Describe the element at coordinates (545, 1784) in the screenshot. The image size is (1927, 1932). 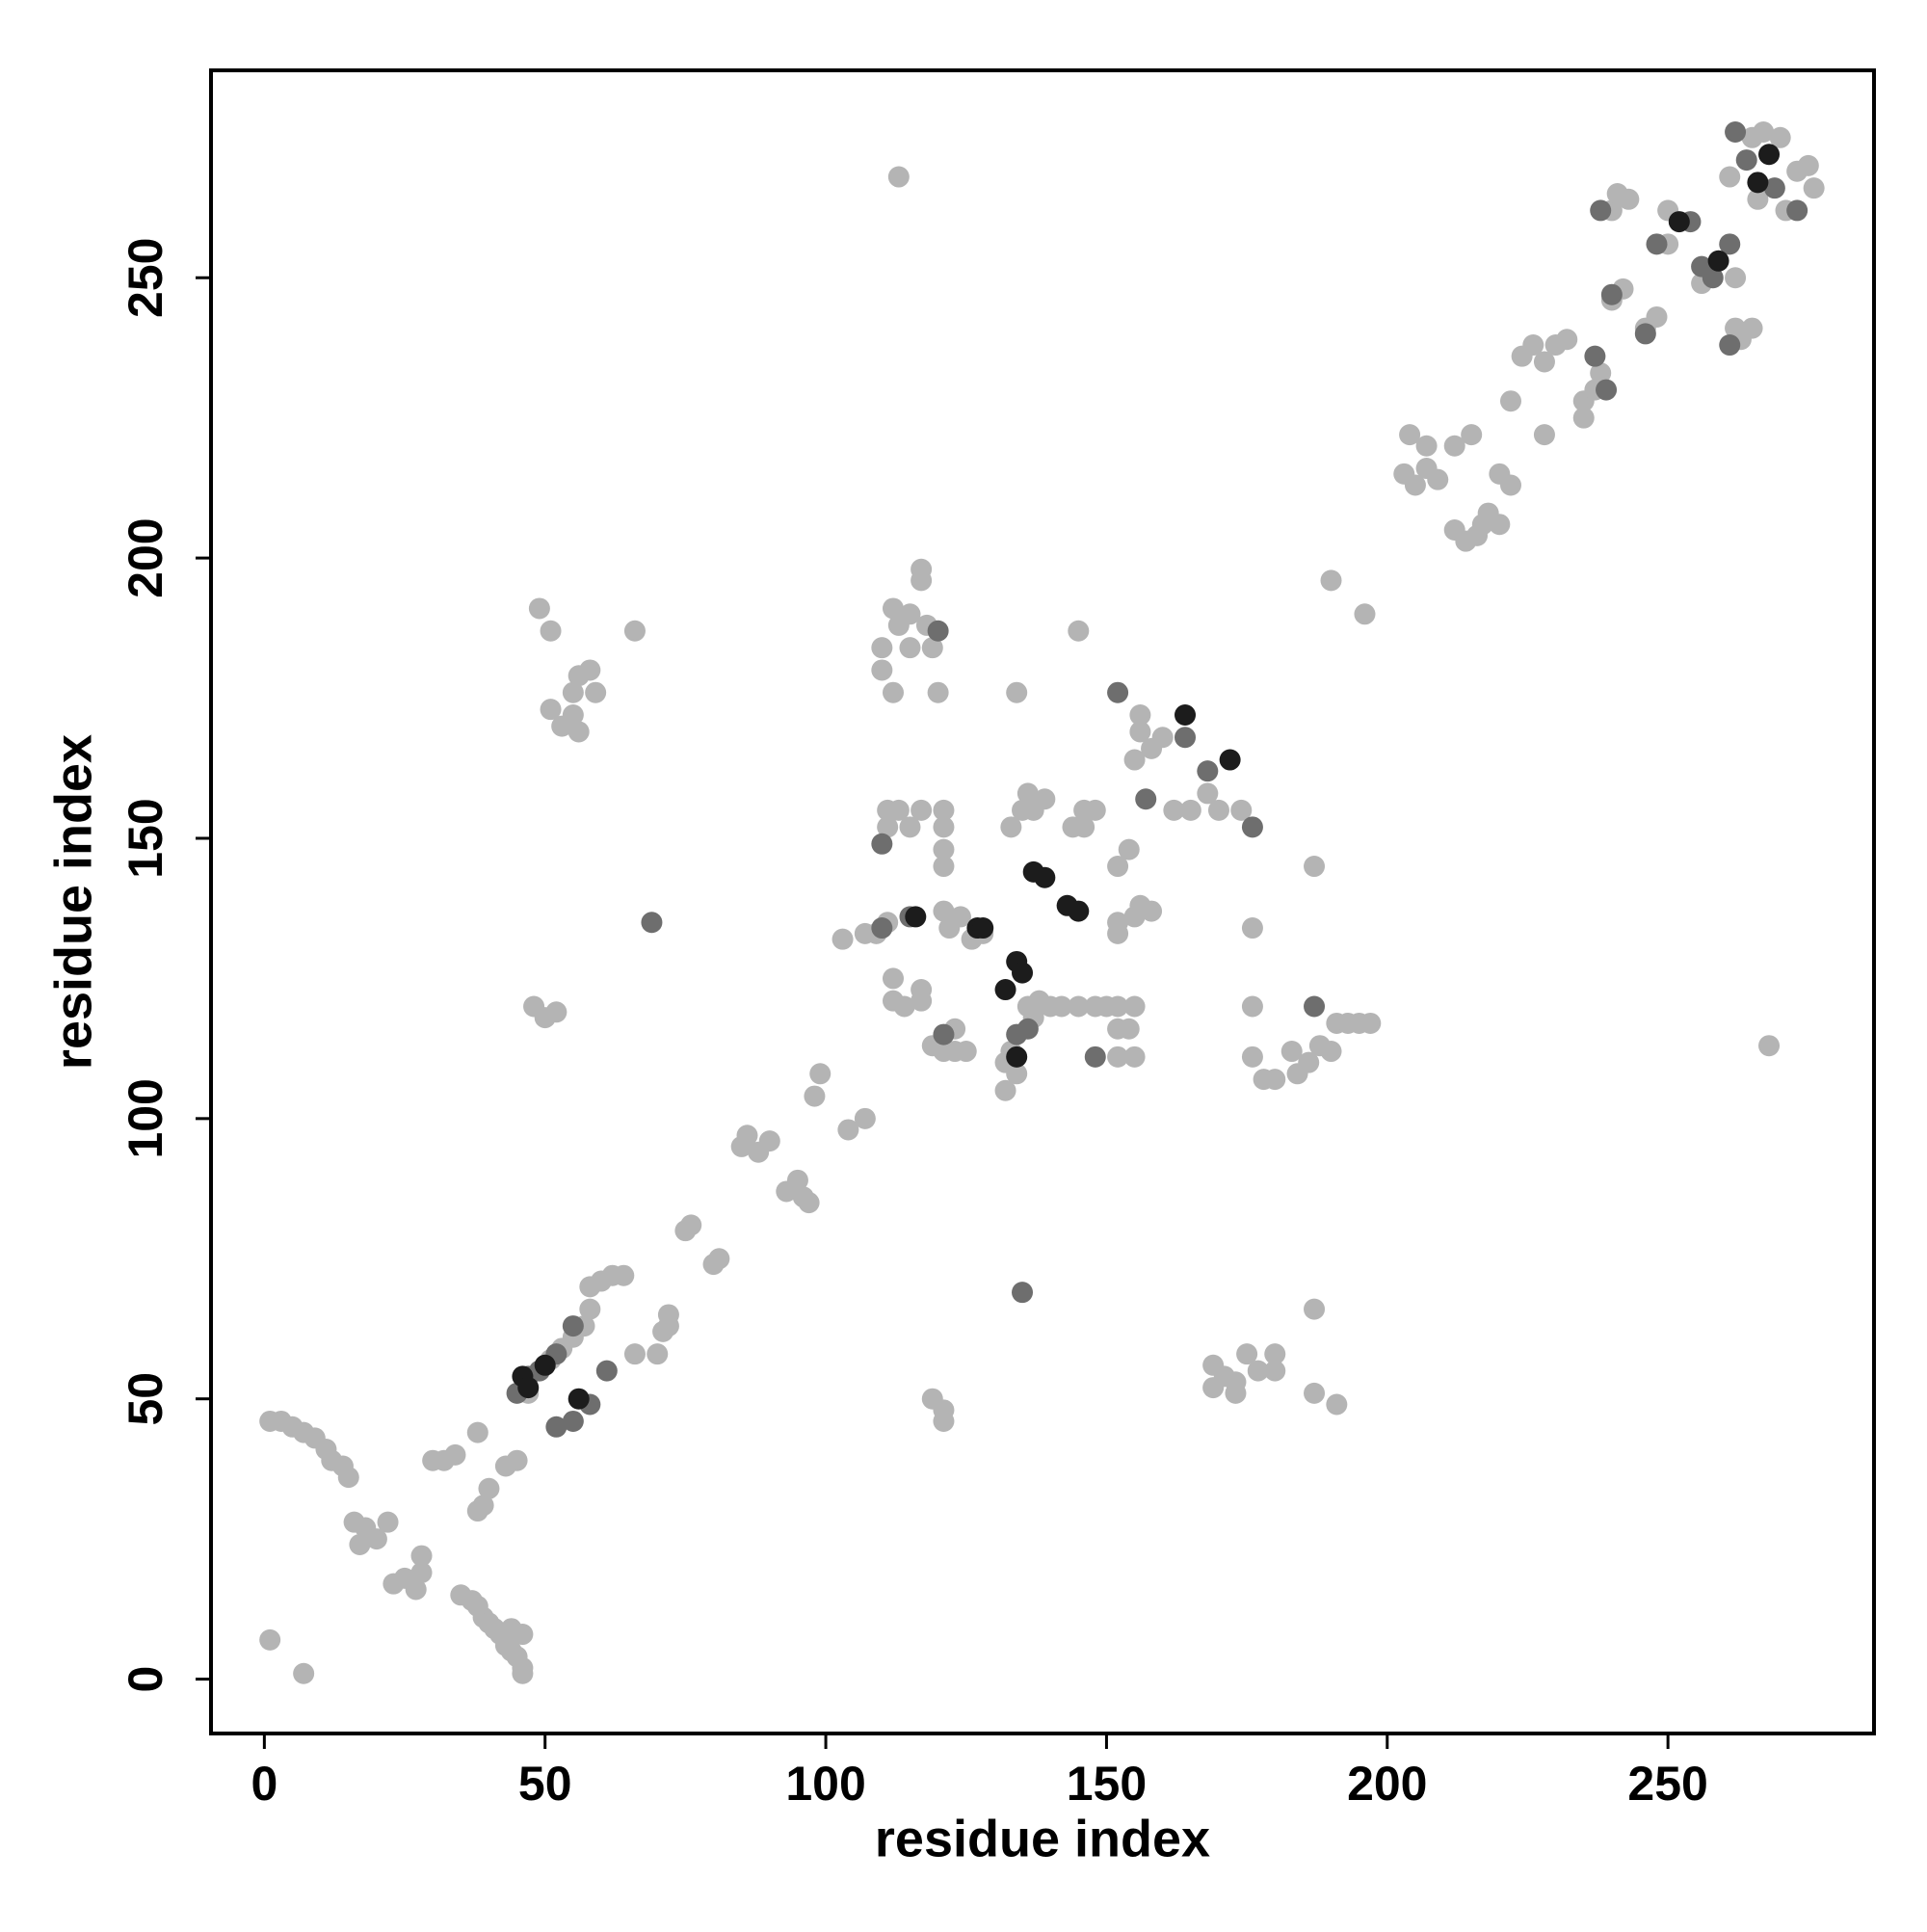
I see `x-tick-label: 50` at that location.